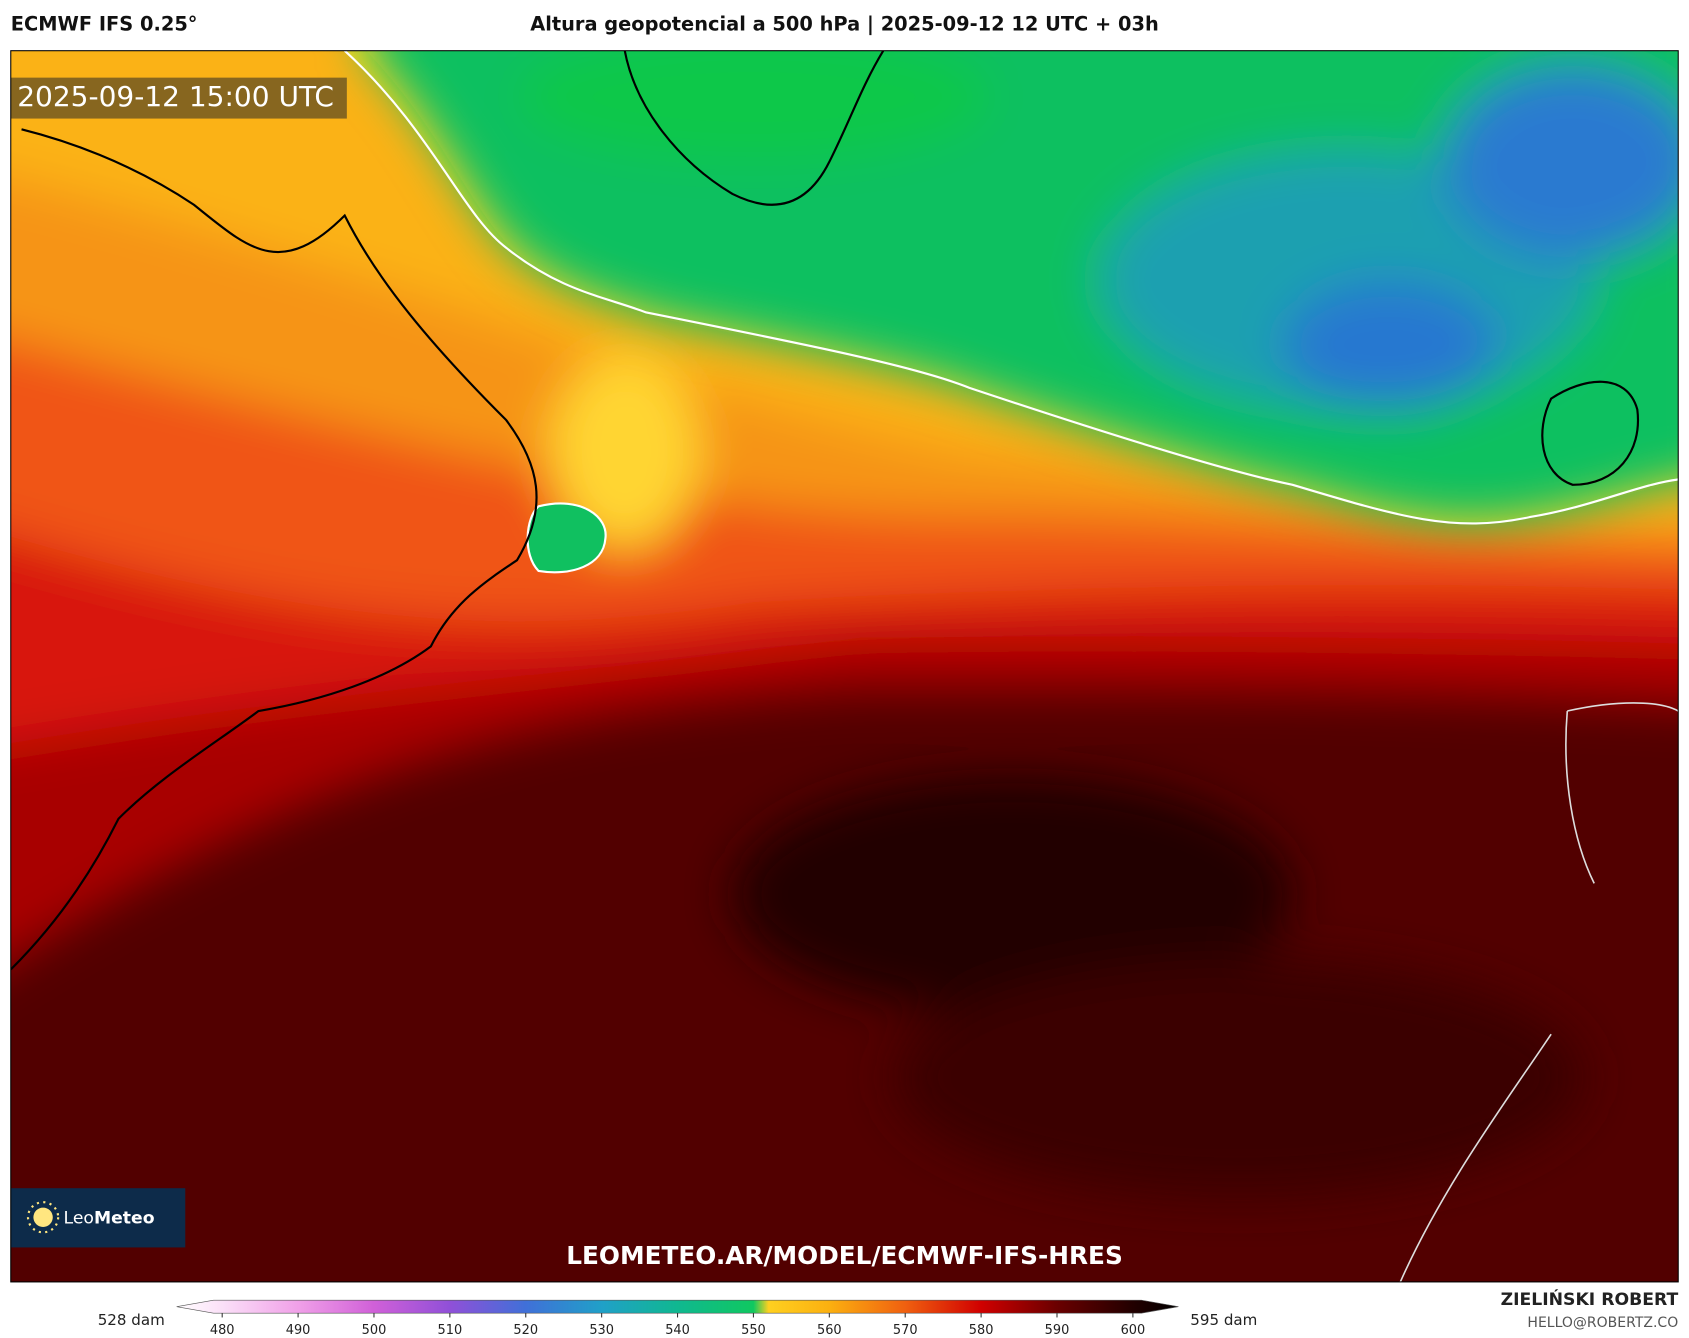 The height and width of the screenshot is (1338, 1689). What do you see at coordinates (79, 1218) in the screenshot?
I see `logo-leo: Leo` at bounding box center [79, 1218].